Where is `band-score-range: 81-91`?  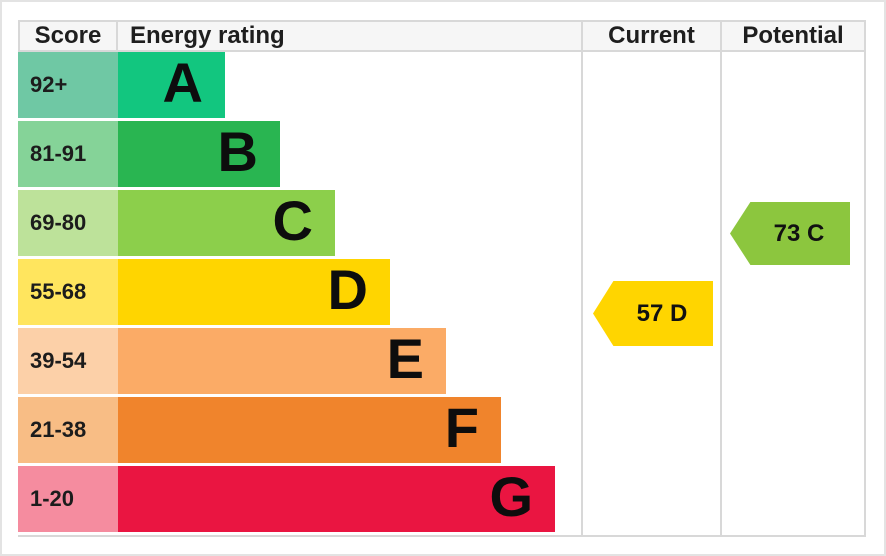
band-score-range: 81-91 is located at coordinates (68, 154).